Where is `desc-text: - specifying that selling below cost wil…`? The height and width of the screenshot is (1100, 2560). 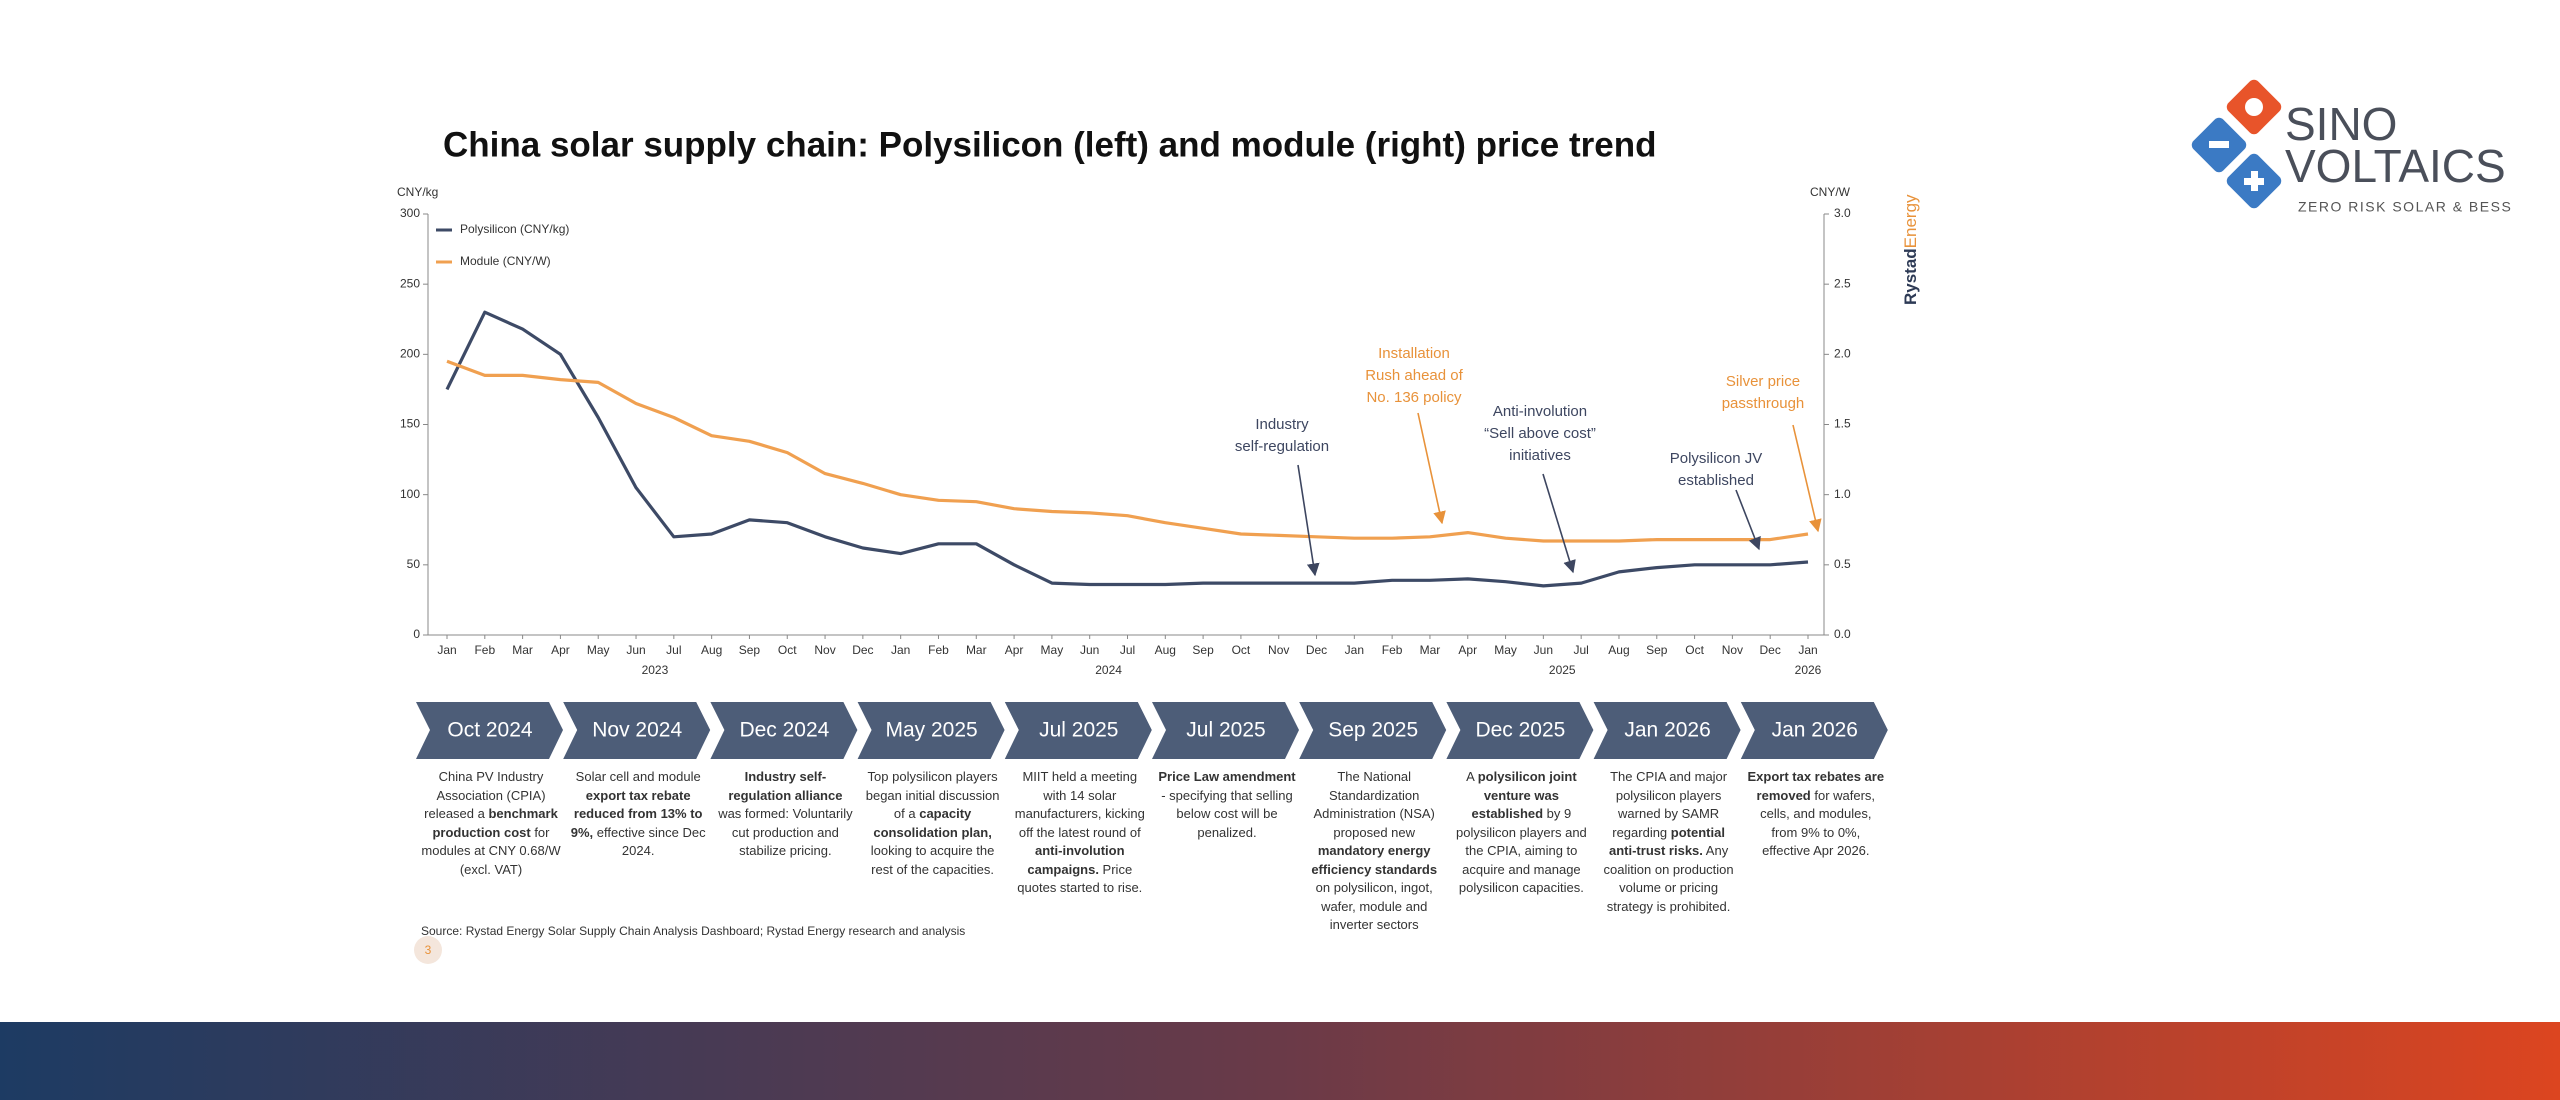 desc-text: - specifying that selling below cost wil… is located at coordinates (1227, 813).